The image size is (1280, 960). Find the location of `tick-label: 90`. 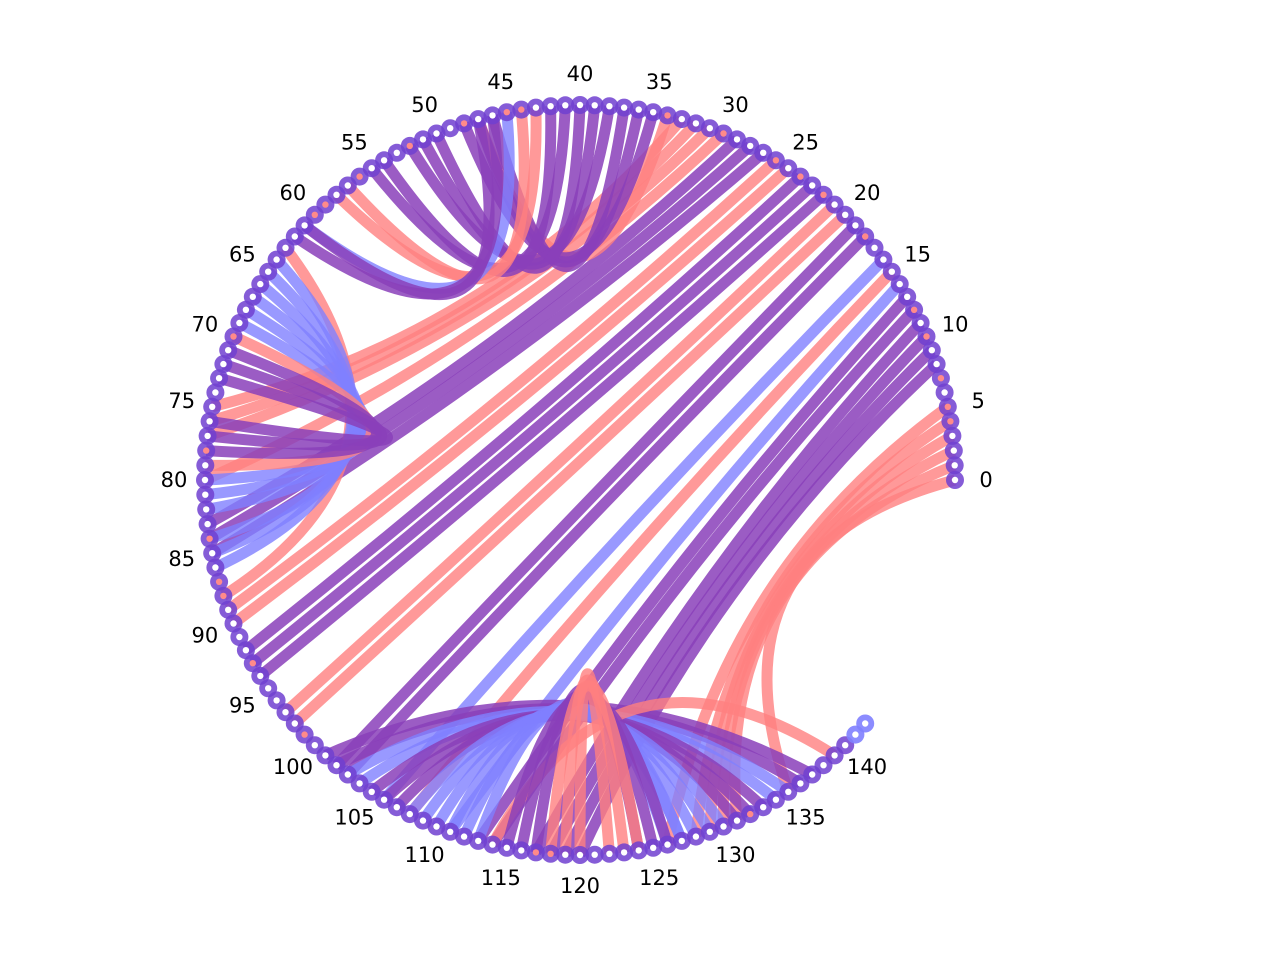

tick-label: 90 is located at coordinates (205, 635).